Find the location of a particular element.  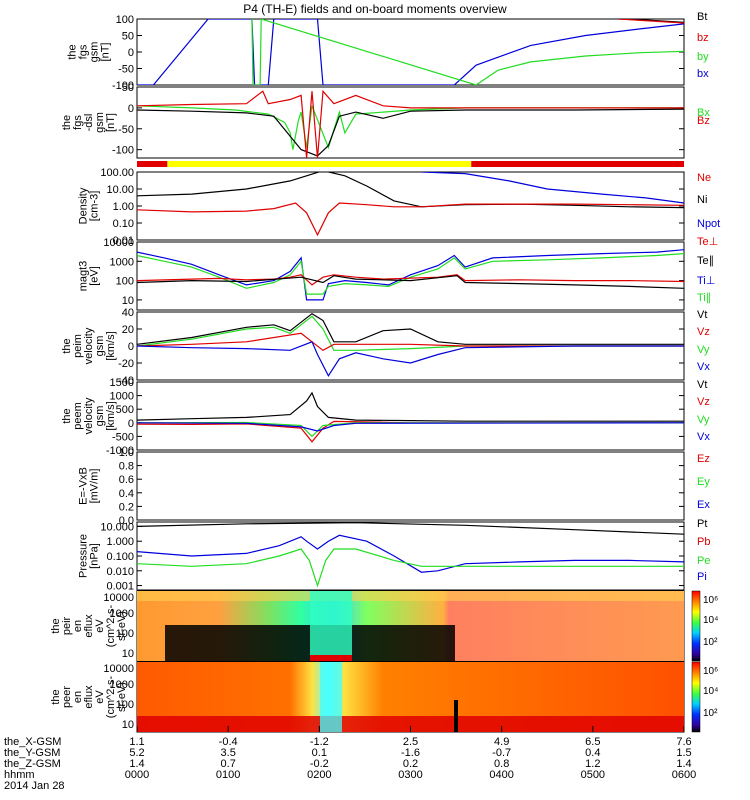

y-axis-label: thepeirenefluxeV(cm^2-s-sr-eV) is located at coordinates (89, 625).